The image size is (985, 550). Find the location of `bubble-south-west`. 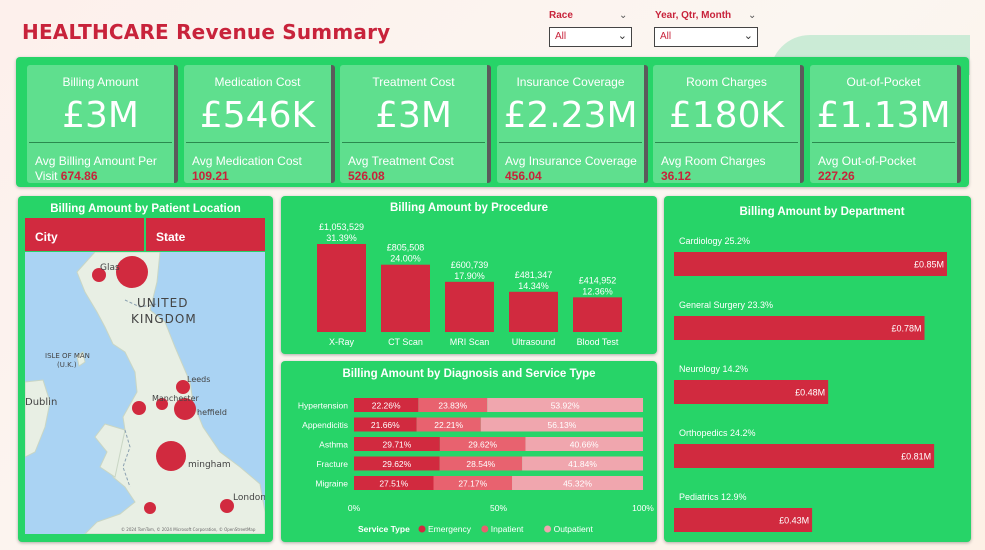

bubble-south-west is located at coordinates (150, 508).